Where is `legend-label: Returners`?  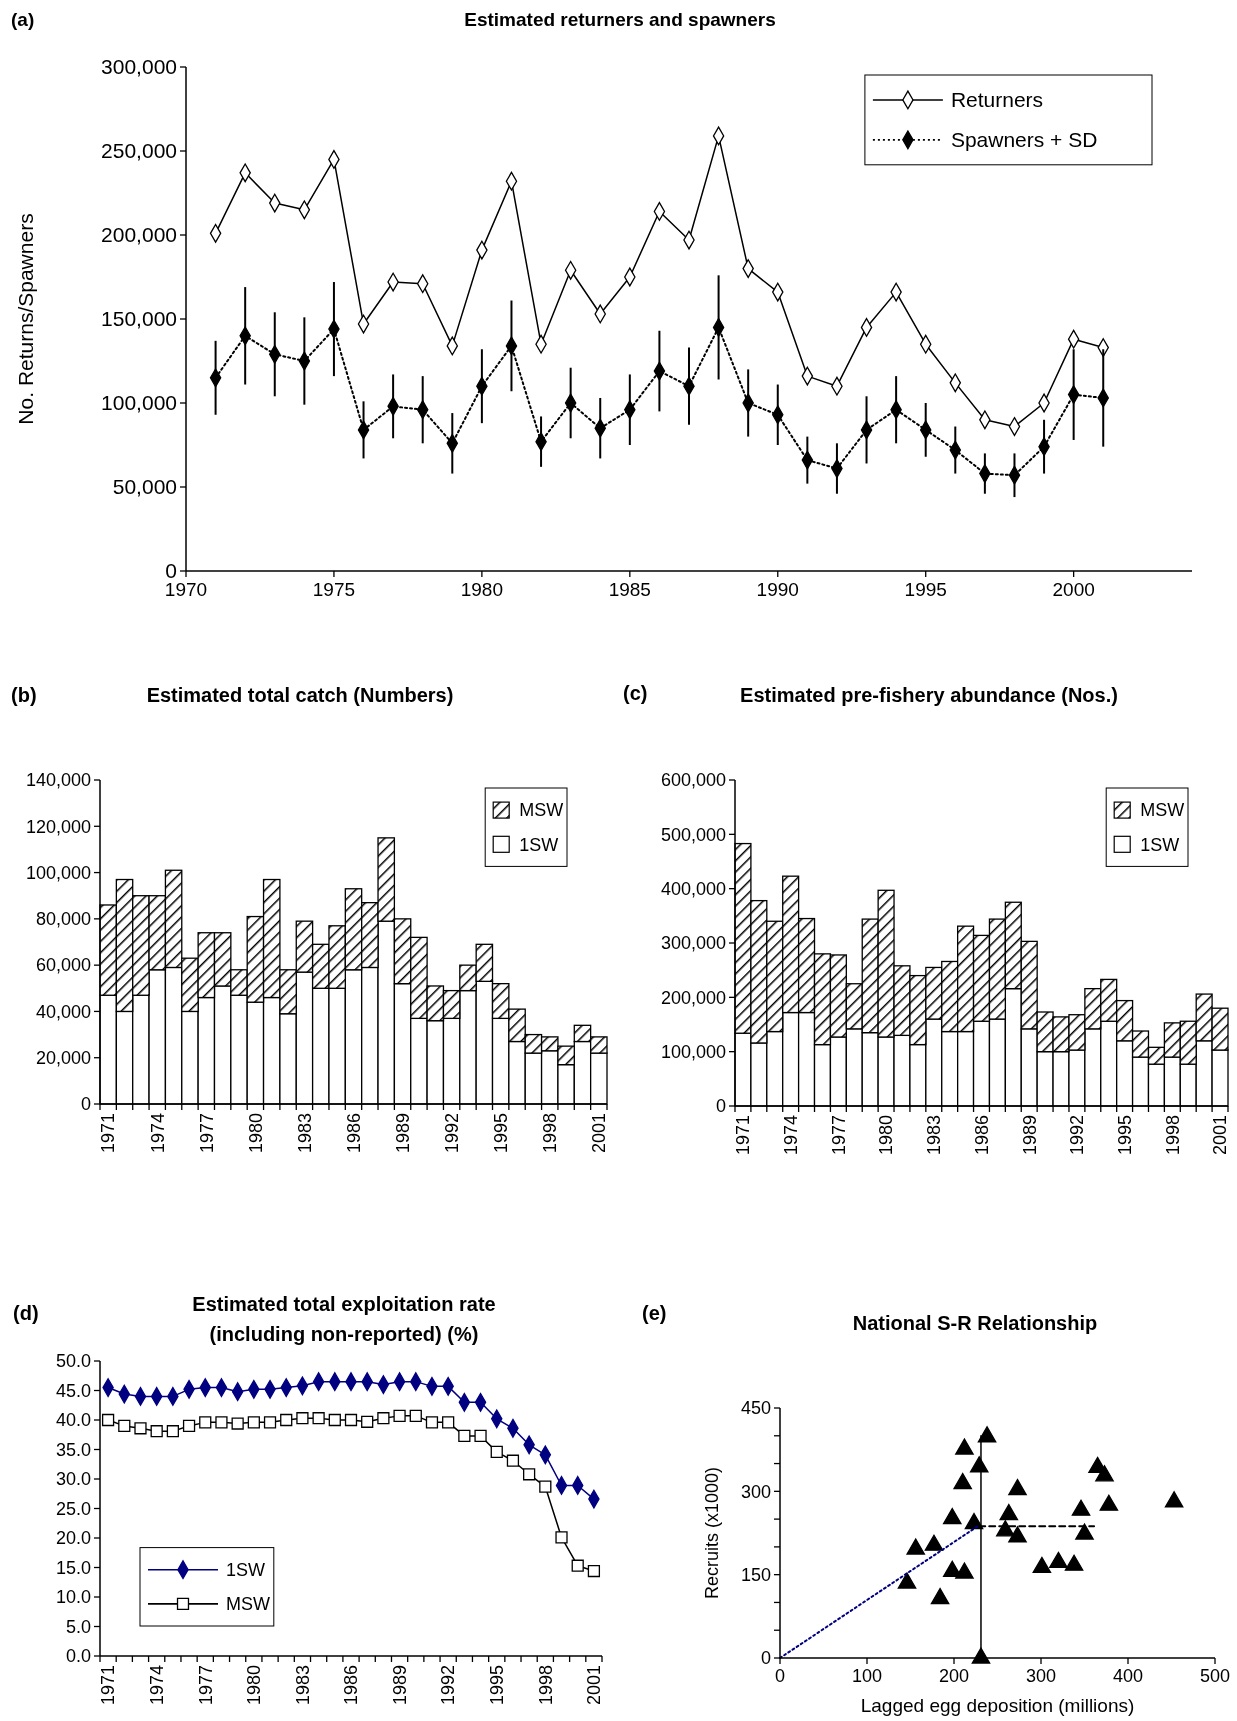 legend-label: Returners is located at coordinates (997, 100).